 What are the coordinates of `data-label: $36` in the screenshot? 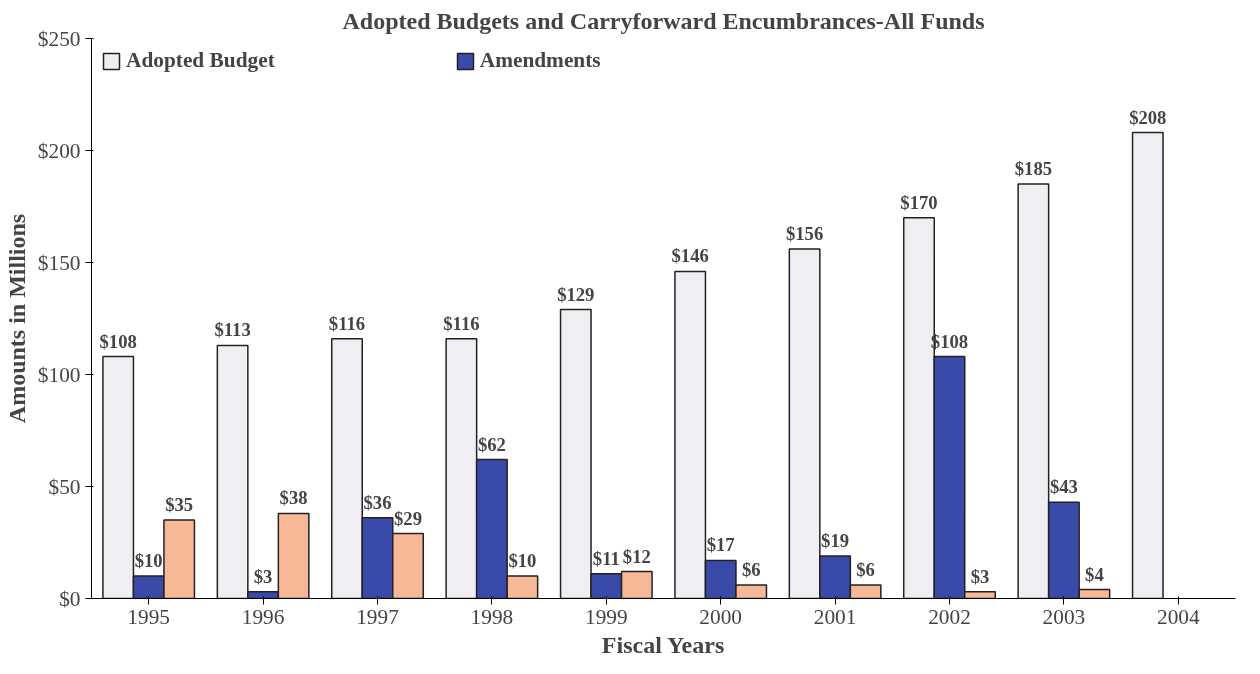 It's located at (377, 502).